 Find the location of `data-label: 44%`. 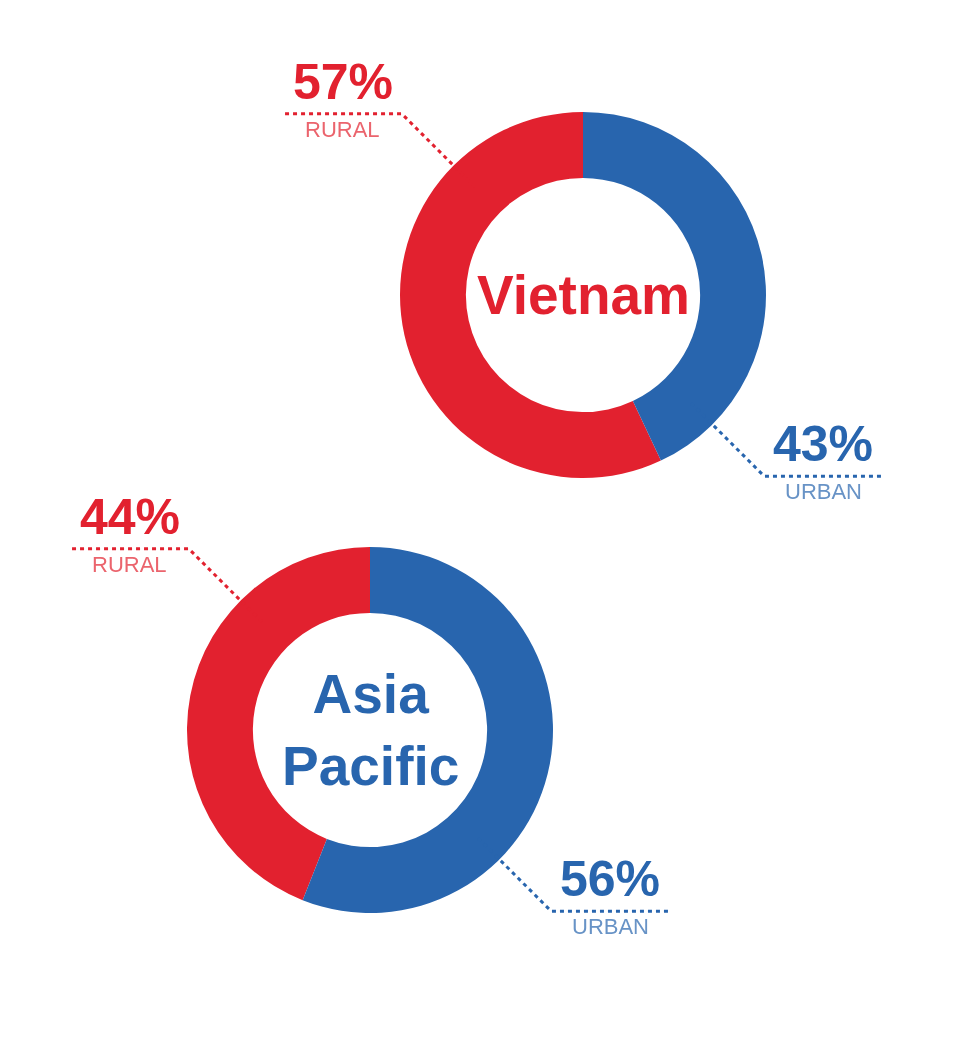

data-label: 44% is located at coordinates (130, 517).